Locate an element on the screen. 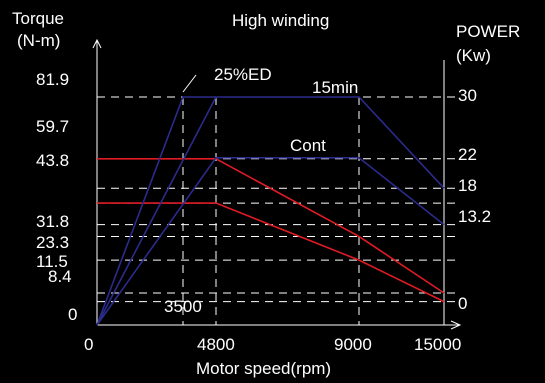 The height and width of the screenshot is (383, 545). x-tick-label: 0 is located at coordinates (88, 344).